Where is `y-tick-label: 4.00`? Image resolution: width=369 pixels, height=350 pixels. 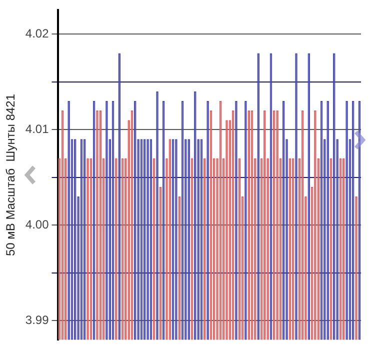 y-tick-label: 4.00 is located at coordinates (37, 224).